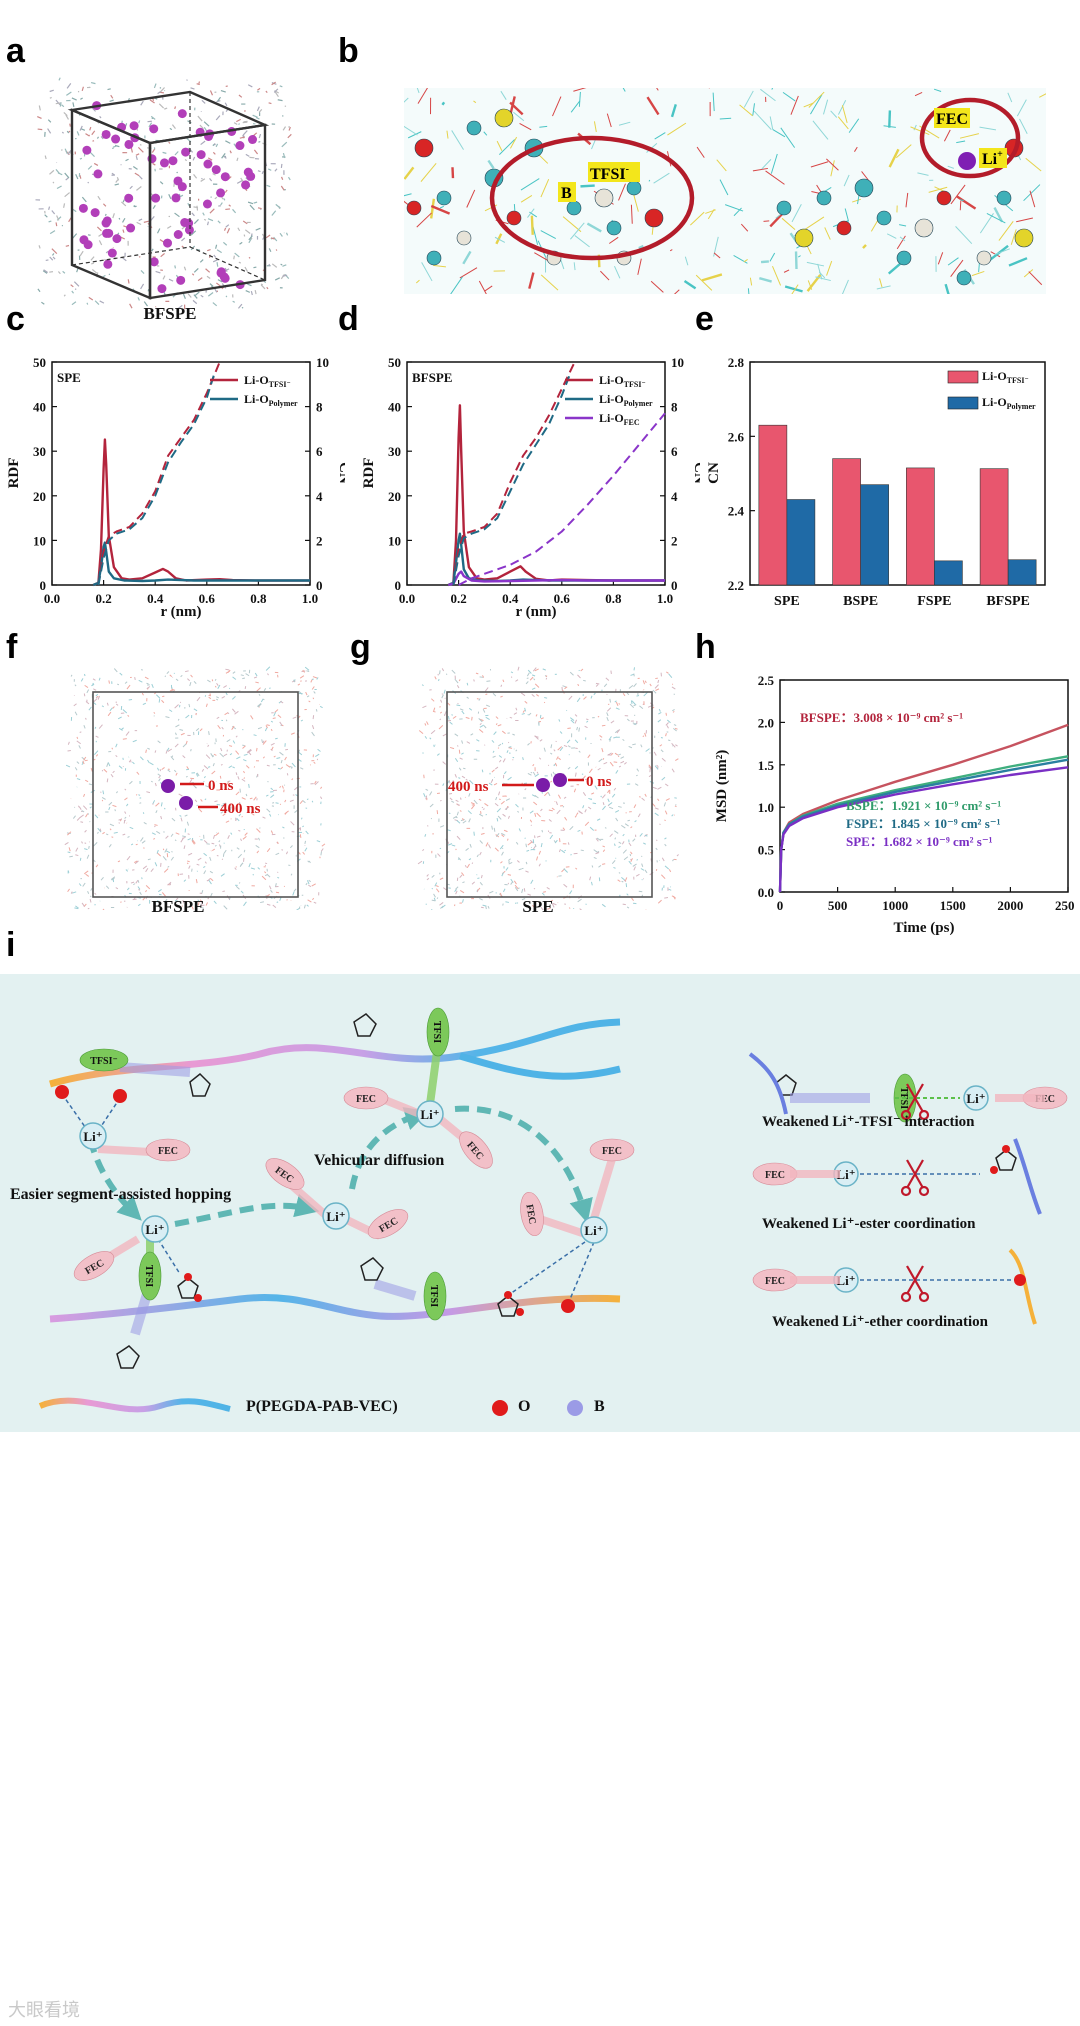 The image size is (1080, 2026). I want to click on y2-tick-label: 8, so click(674, 407).